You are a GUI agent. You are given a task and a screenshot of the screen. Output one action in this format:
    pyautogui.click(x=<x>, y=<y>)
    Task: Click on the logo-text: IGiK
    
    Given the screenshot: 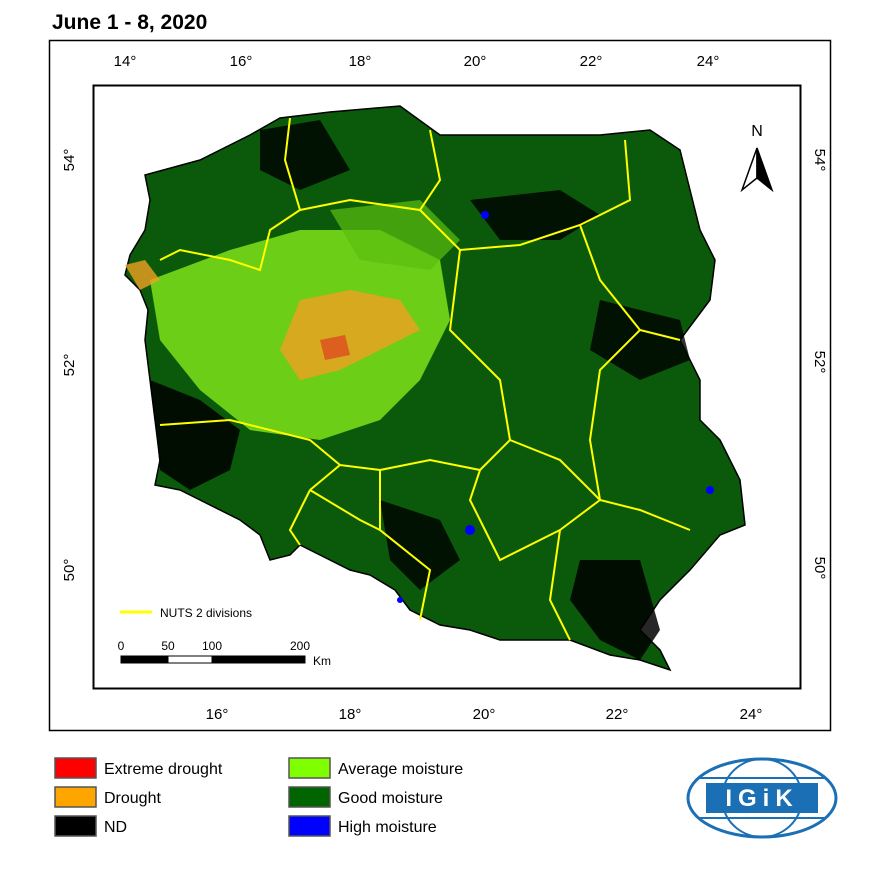 What is the action you would take?
    pyautogui.click(x=761, y=798)
    